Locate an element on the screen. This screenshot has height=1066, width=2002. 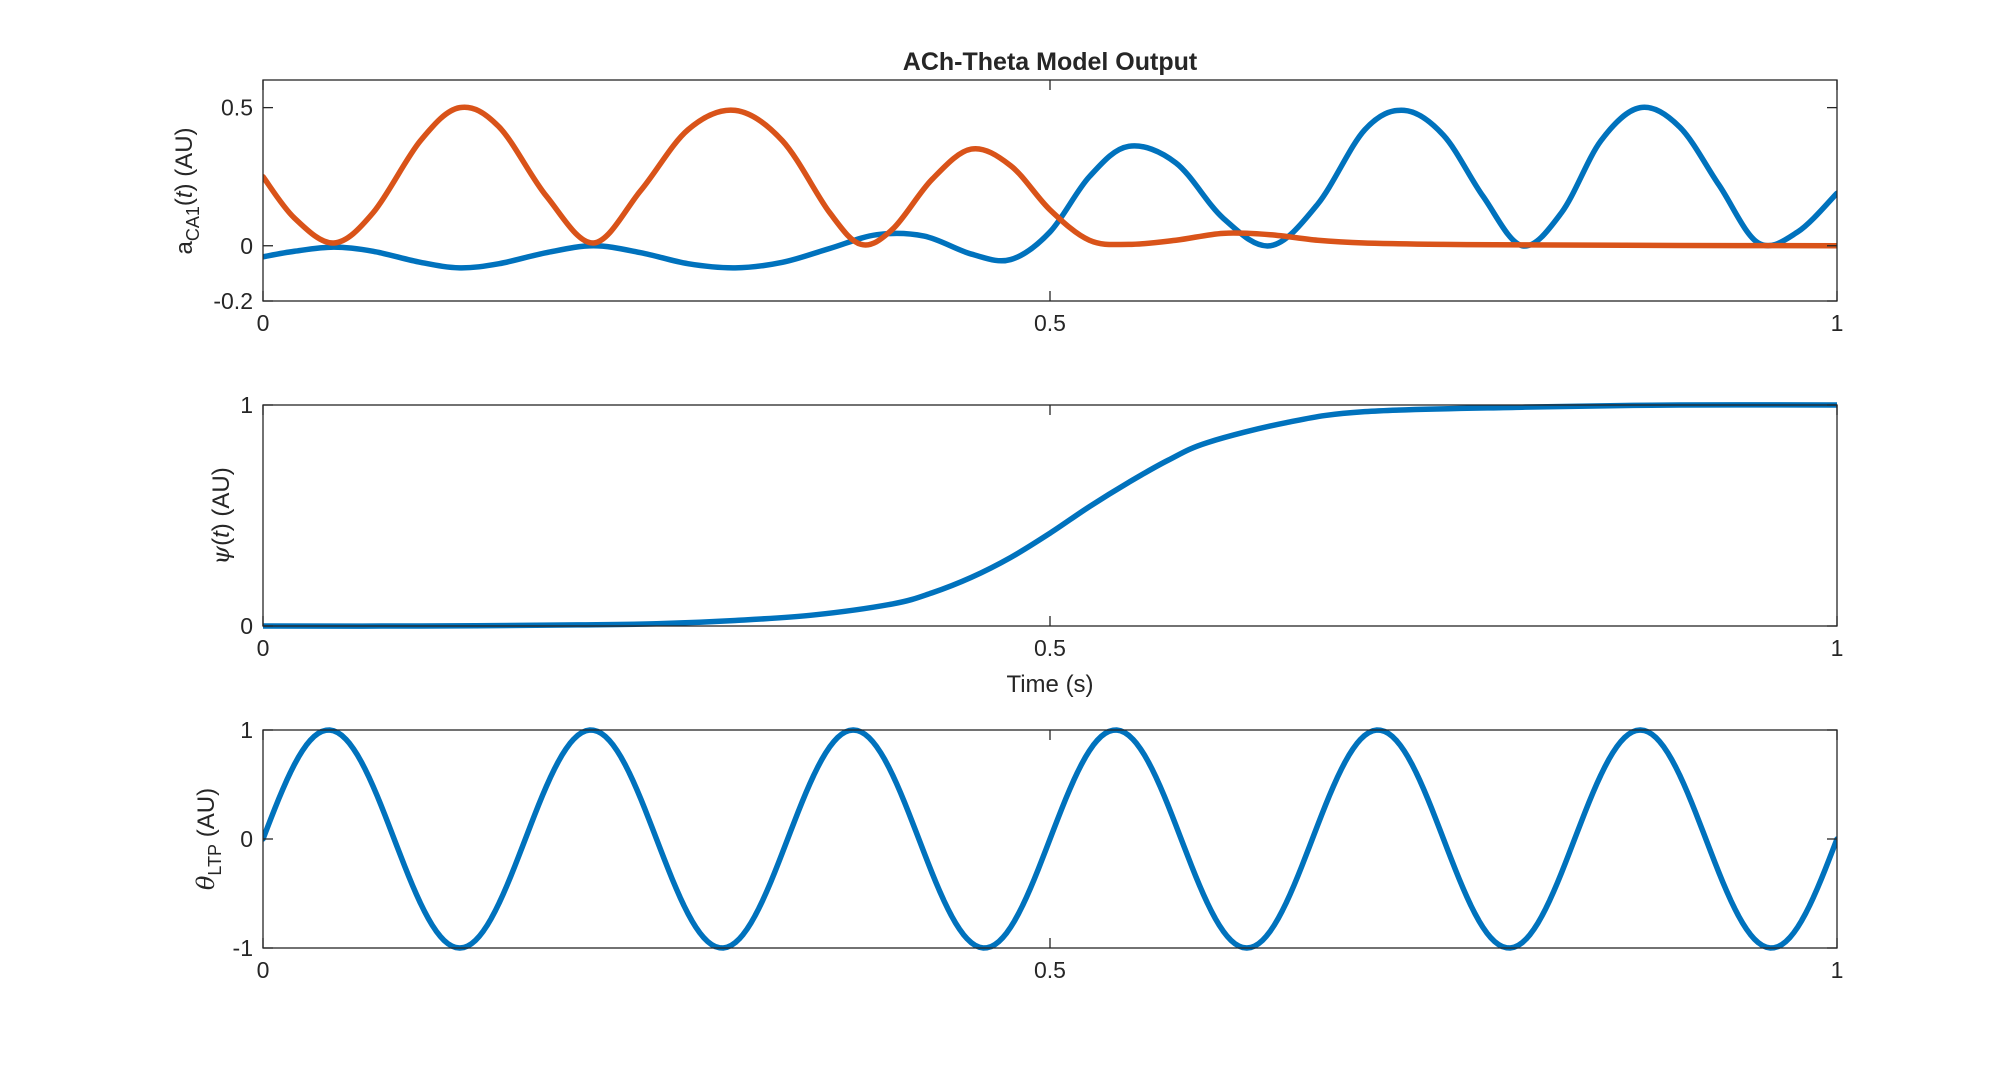
y-label-main: θ is located at coordinates (206, 882).